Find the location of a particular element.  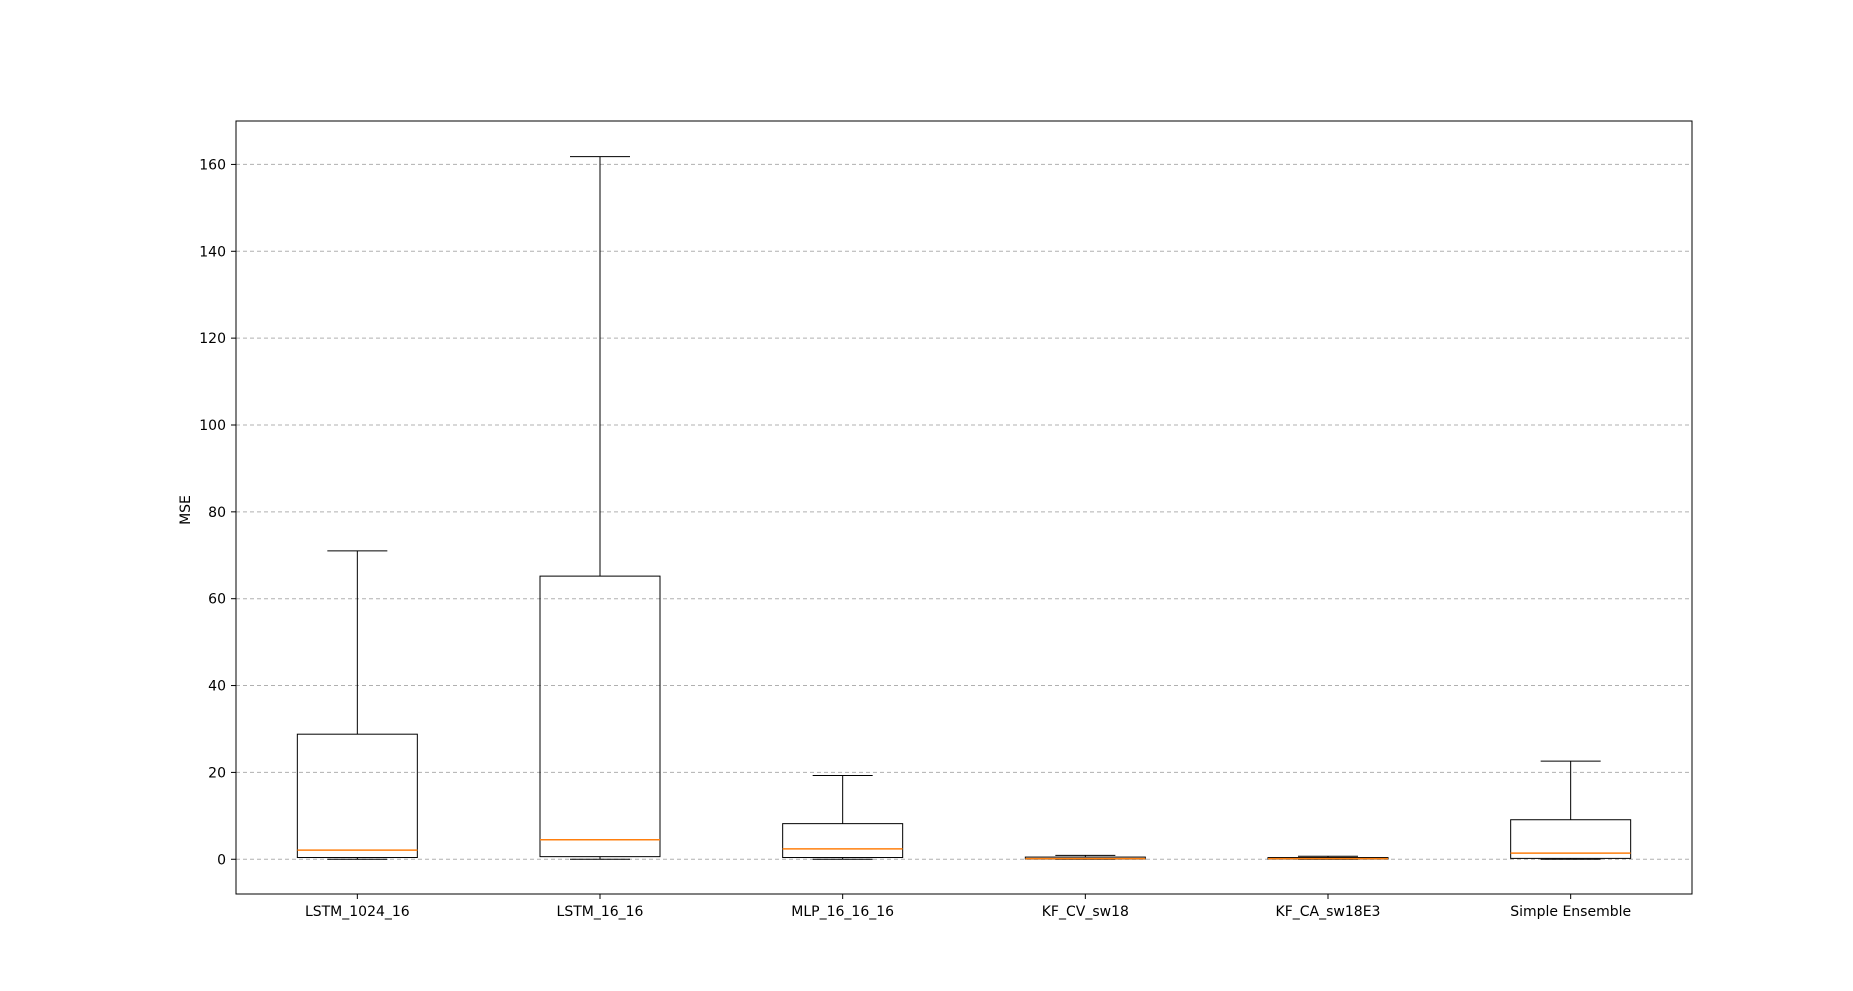

y-tick-label: 140 is located at coordinates (212, 252).